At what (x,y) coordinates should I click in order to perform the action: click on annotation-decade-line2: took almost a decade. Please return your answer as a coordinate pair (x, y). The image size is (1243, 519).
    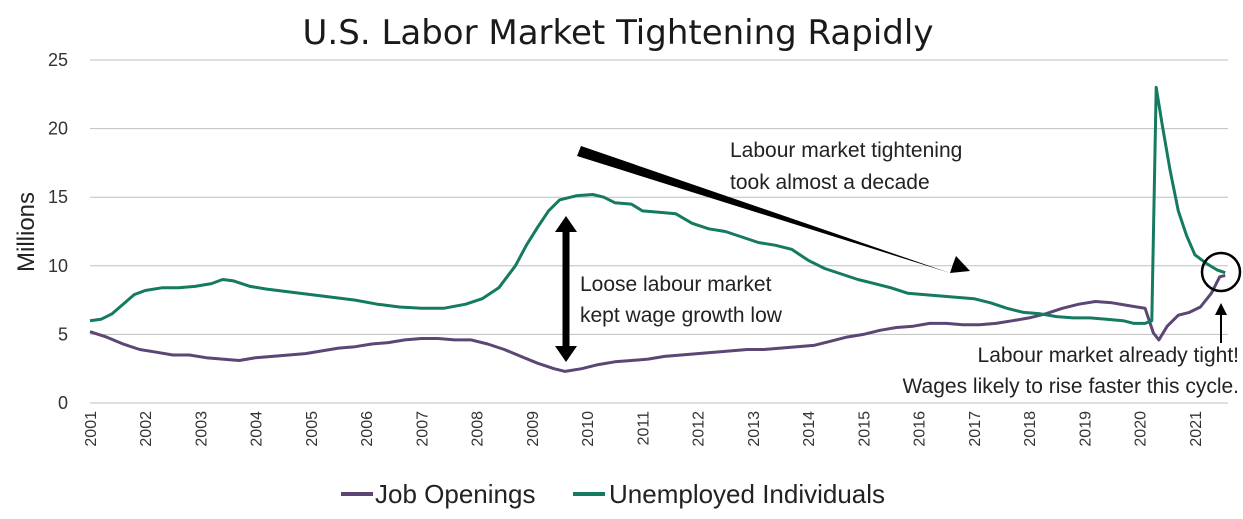
    Looking at the image, I should click on (830, 182).